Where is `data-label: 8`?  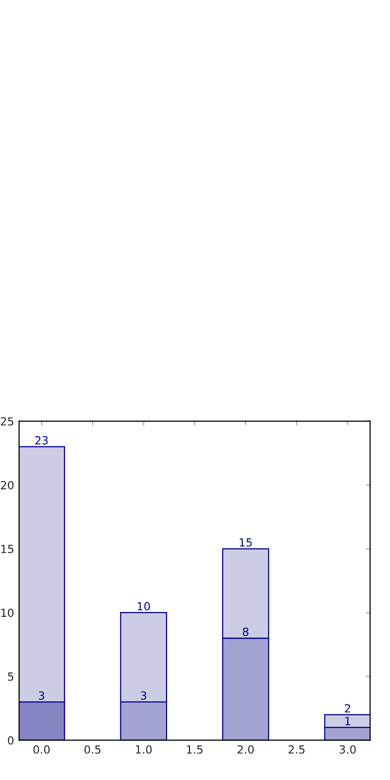 data-label: 8 is located at coordinates (245, 632).